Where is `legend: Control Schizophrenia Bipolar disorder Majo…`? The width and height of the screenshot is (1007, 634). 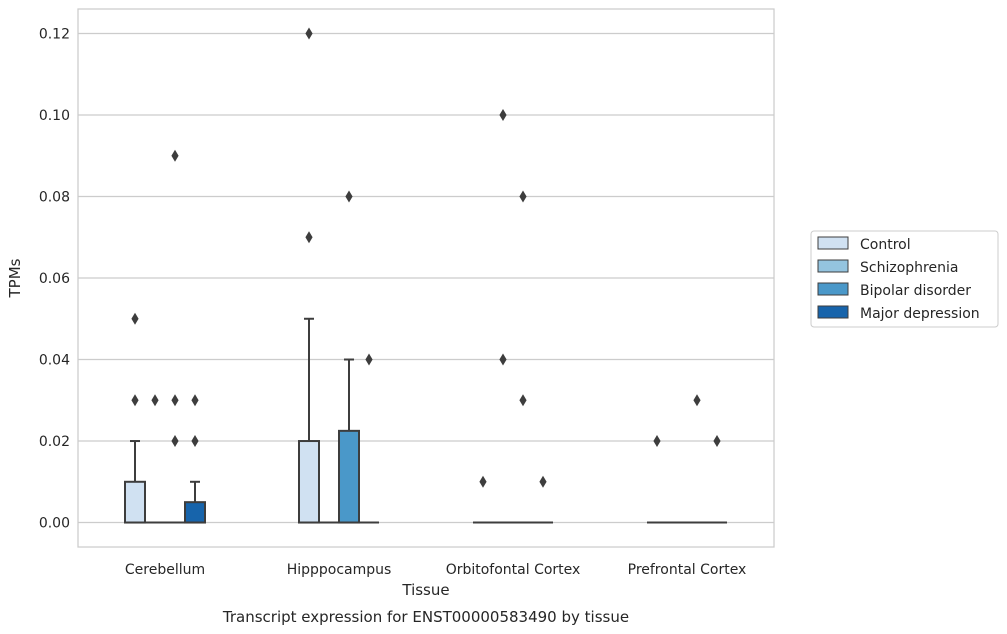 legend: Control Schizophrenia Bipolar disorder Majo… is located at coordinates (904, 279).